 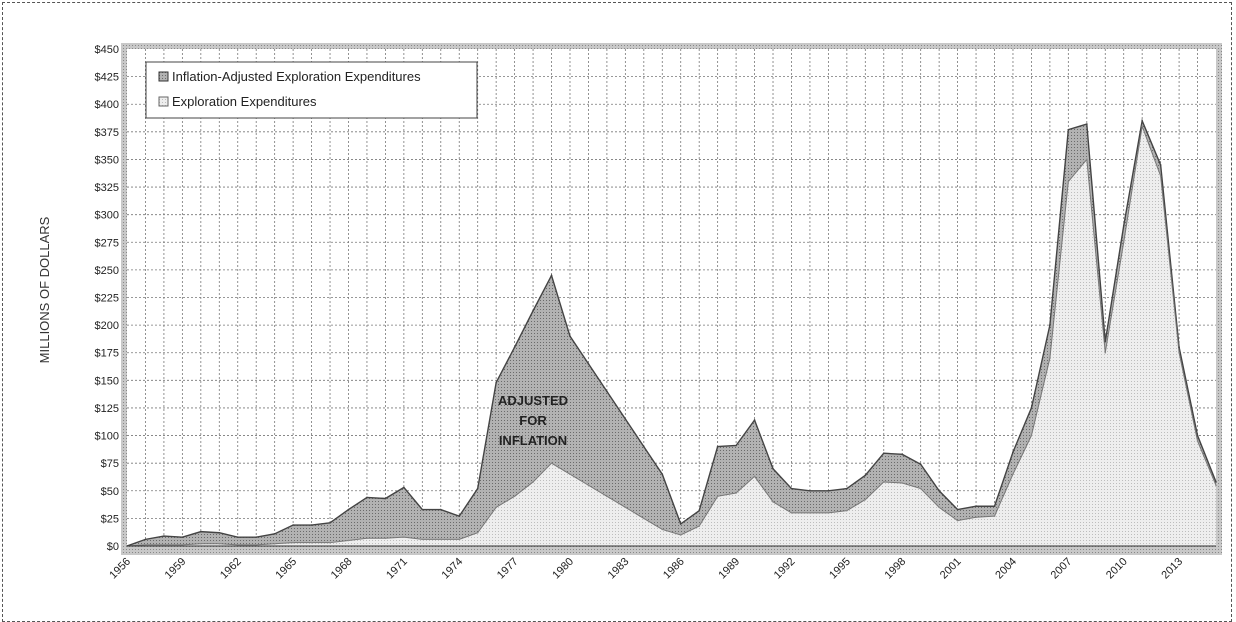 What do you see at coordinates (107, 78) in the screenshot?
I see `y-tick-label: $425` at bounding box center [107, 78].